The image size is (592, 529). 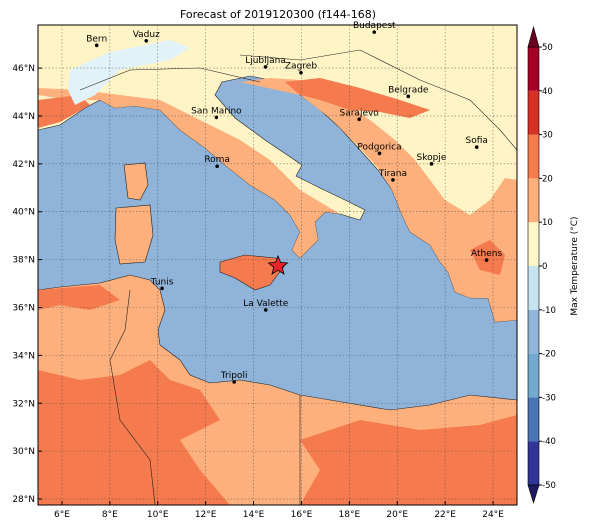 What do you see at coordinates (301, 67) in the screenshot?
I see `city-label: Zagreb` at bounding box center [301, 67].